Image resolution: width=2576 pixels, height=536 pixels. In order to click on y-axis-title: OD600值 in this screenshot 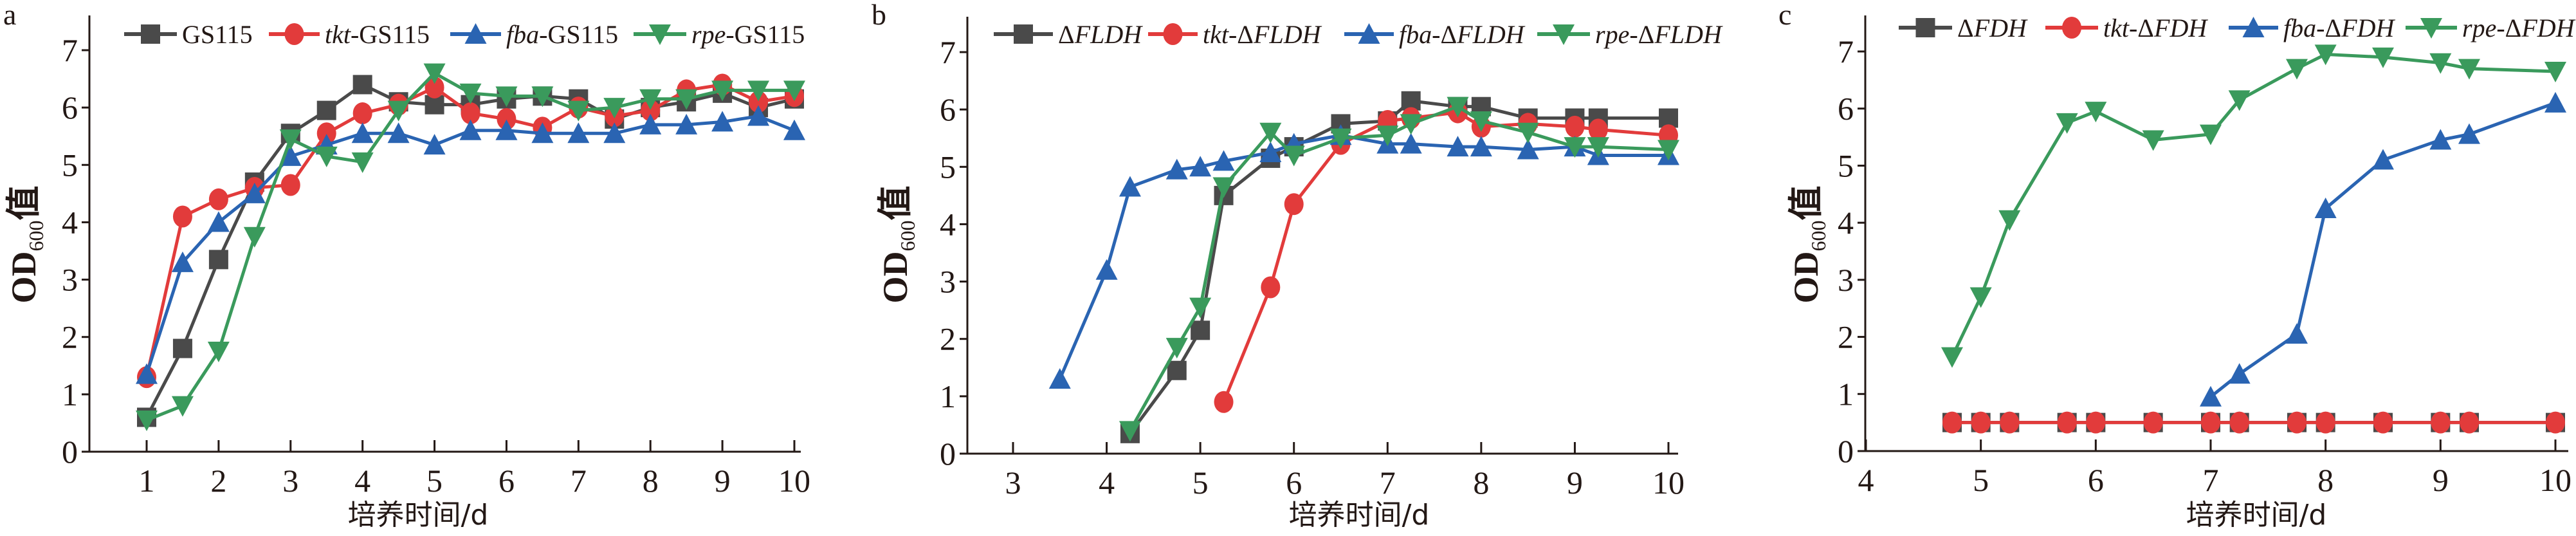, I will do `click(25, 245)`.